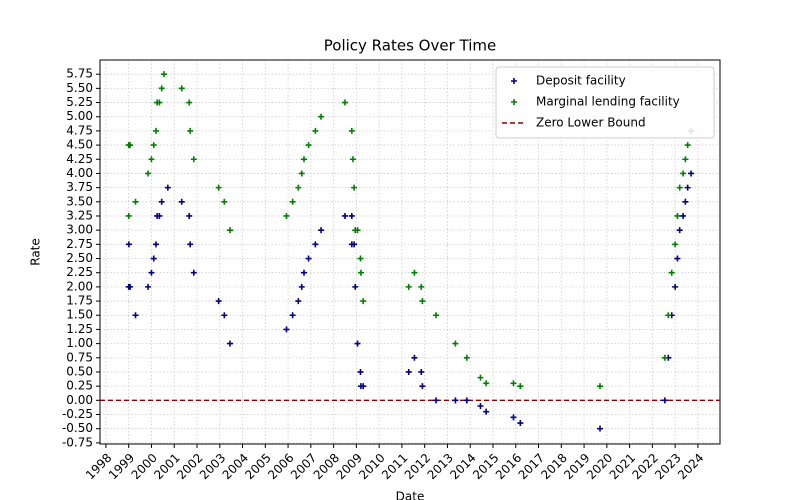 The width and height of the screenshot is (800, 500). Describe the element at coordinates (77, 442) in the screenshot. I see `y-tick-label: -0.75` at that location.